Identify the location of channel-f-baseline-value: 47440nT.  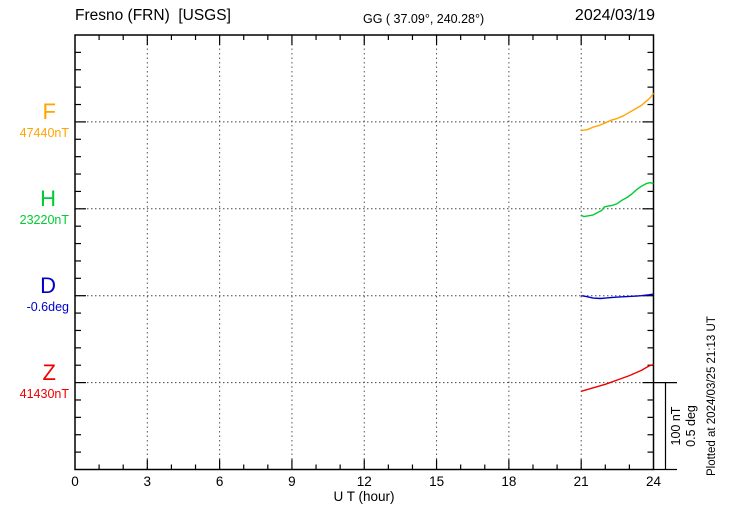
(44, 133).